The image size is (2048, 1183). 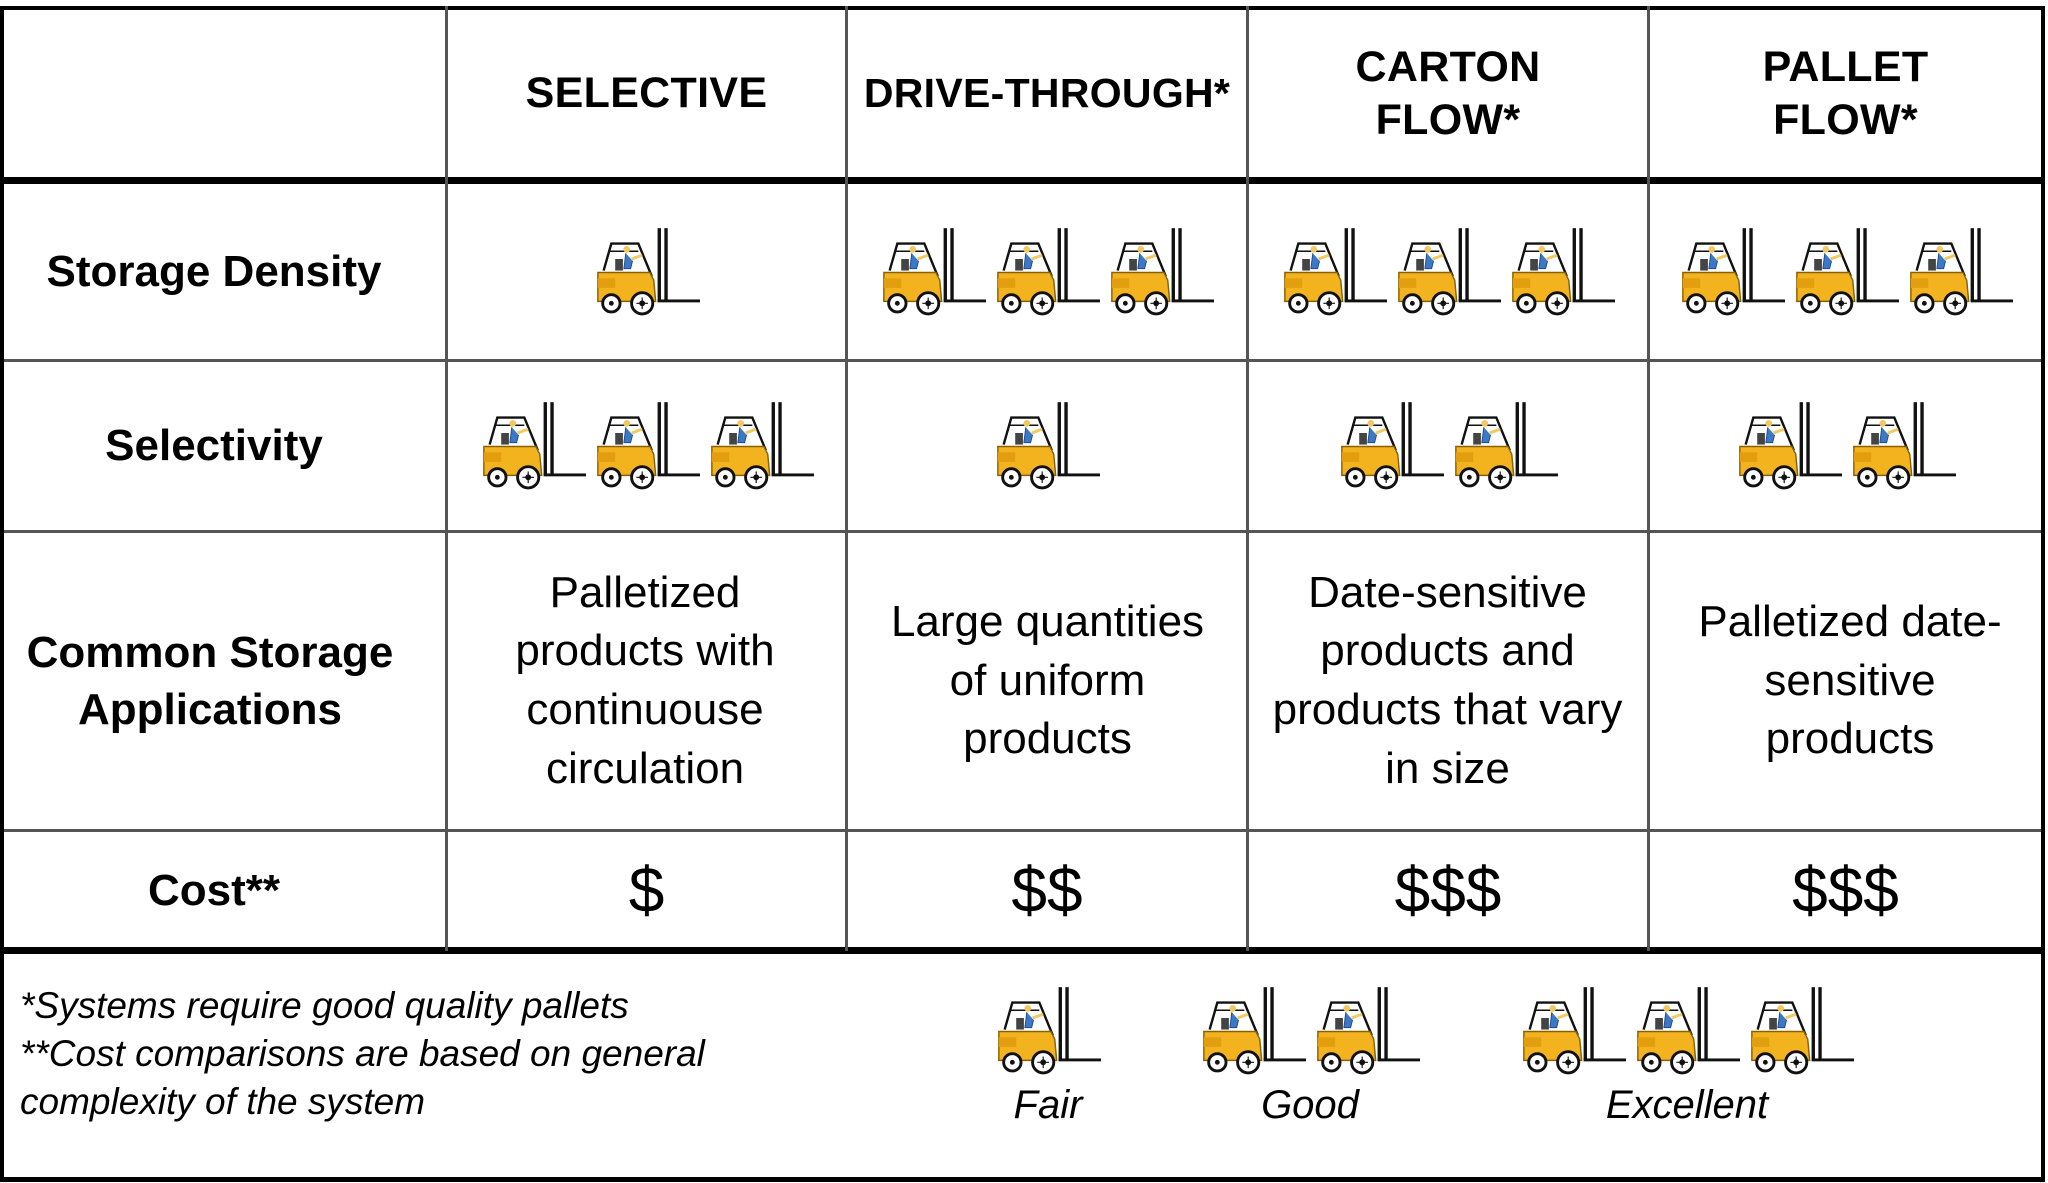 What do you see at coordinates (1047, 680) in the screenshot?
I see `application-drive-through: Large quantities of uniform products` at bounding box center [1047, 680].